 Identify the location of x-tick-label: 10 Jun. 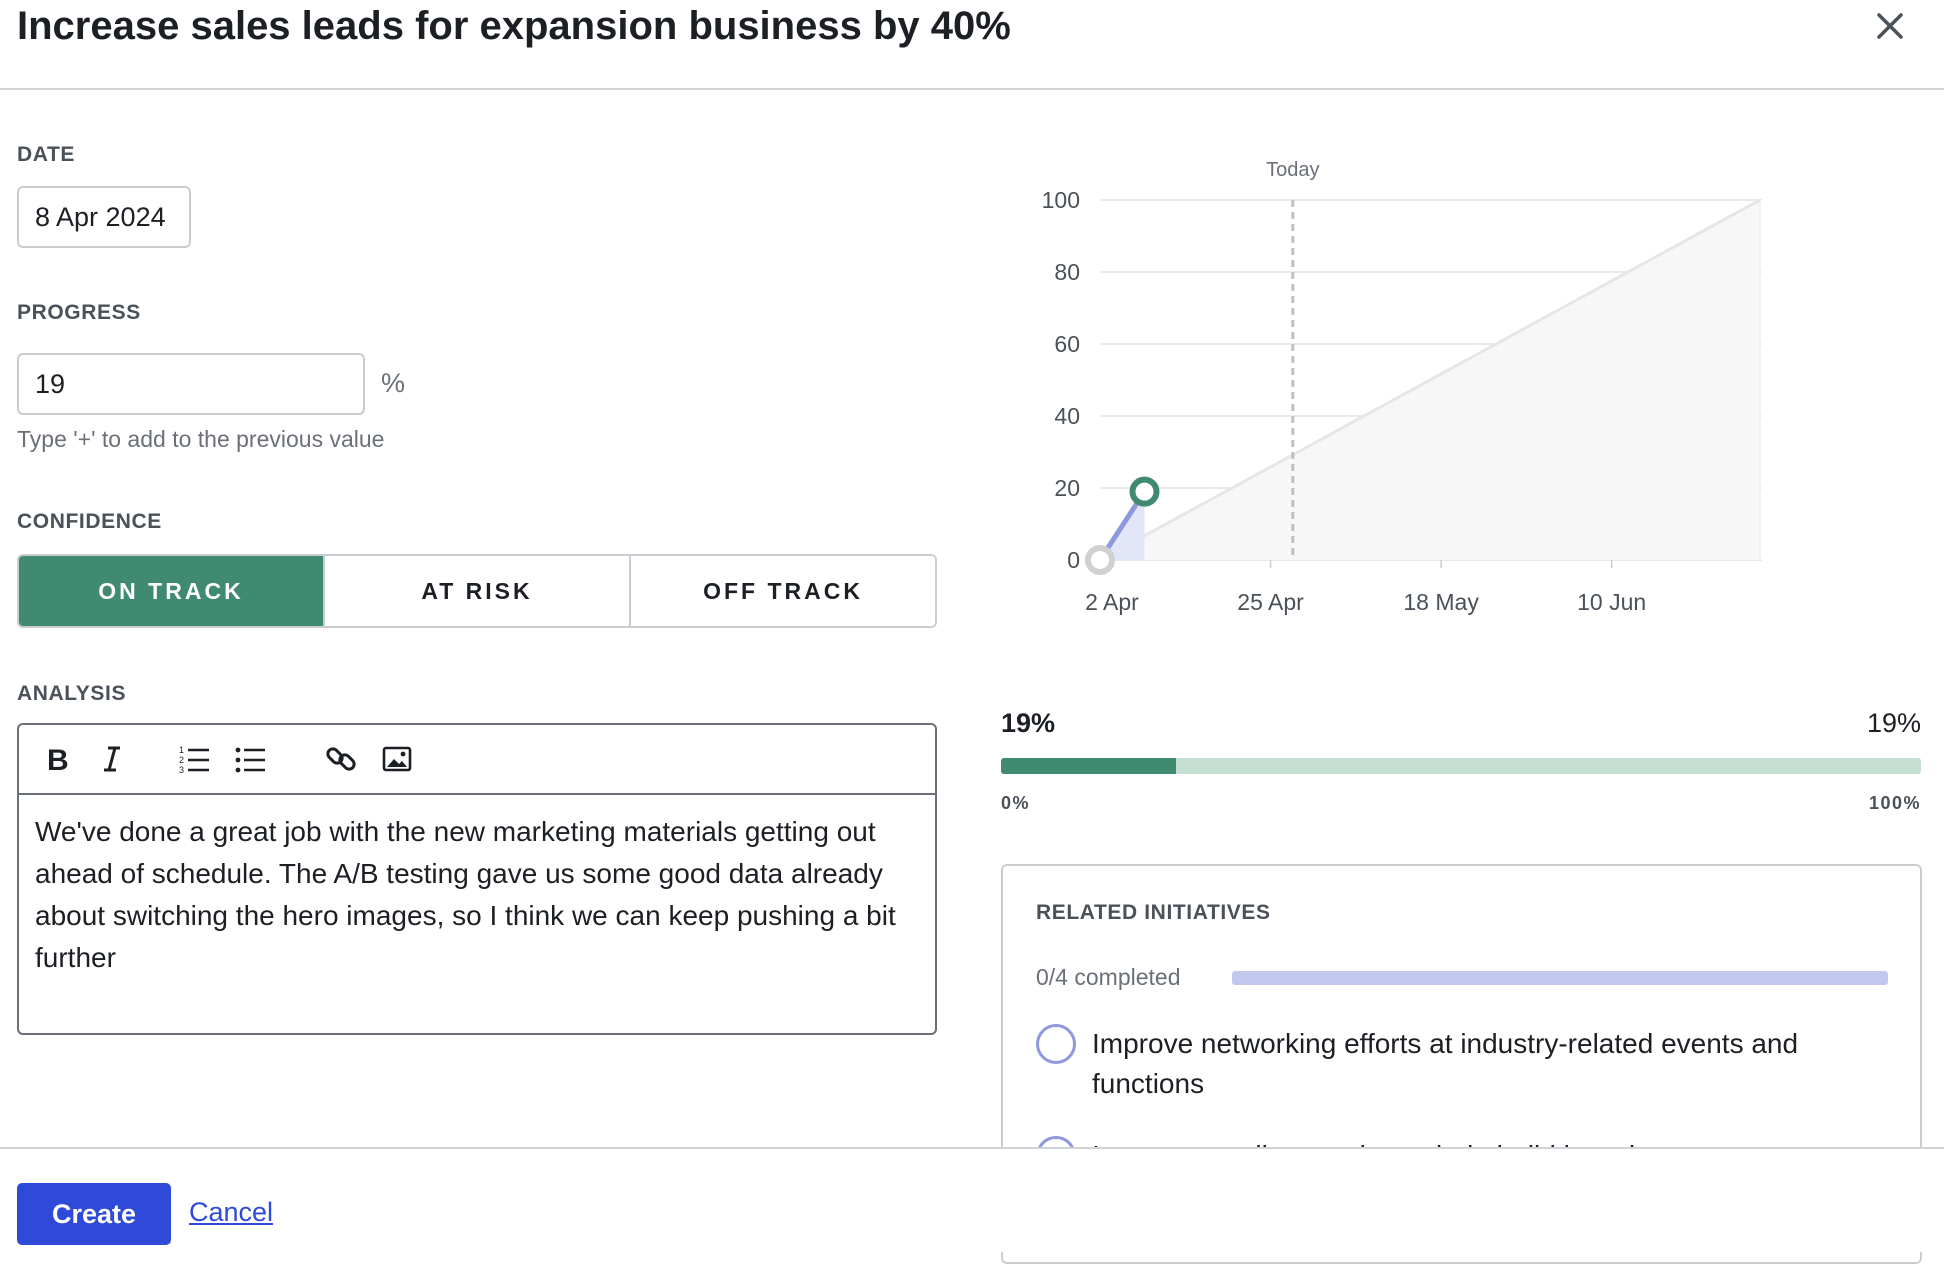
(1611, 602).